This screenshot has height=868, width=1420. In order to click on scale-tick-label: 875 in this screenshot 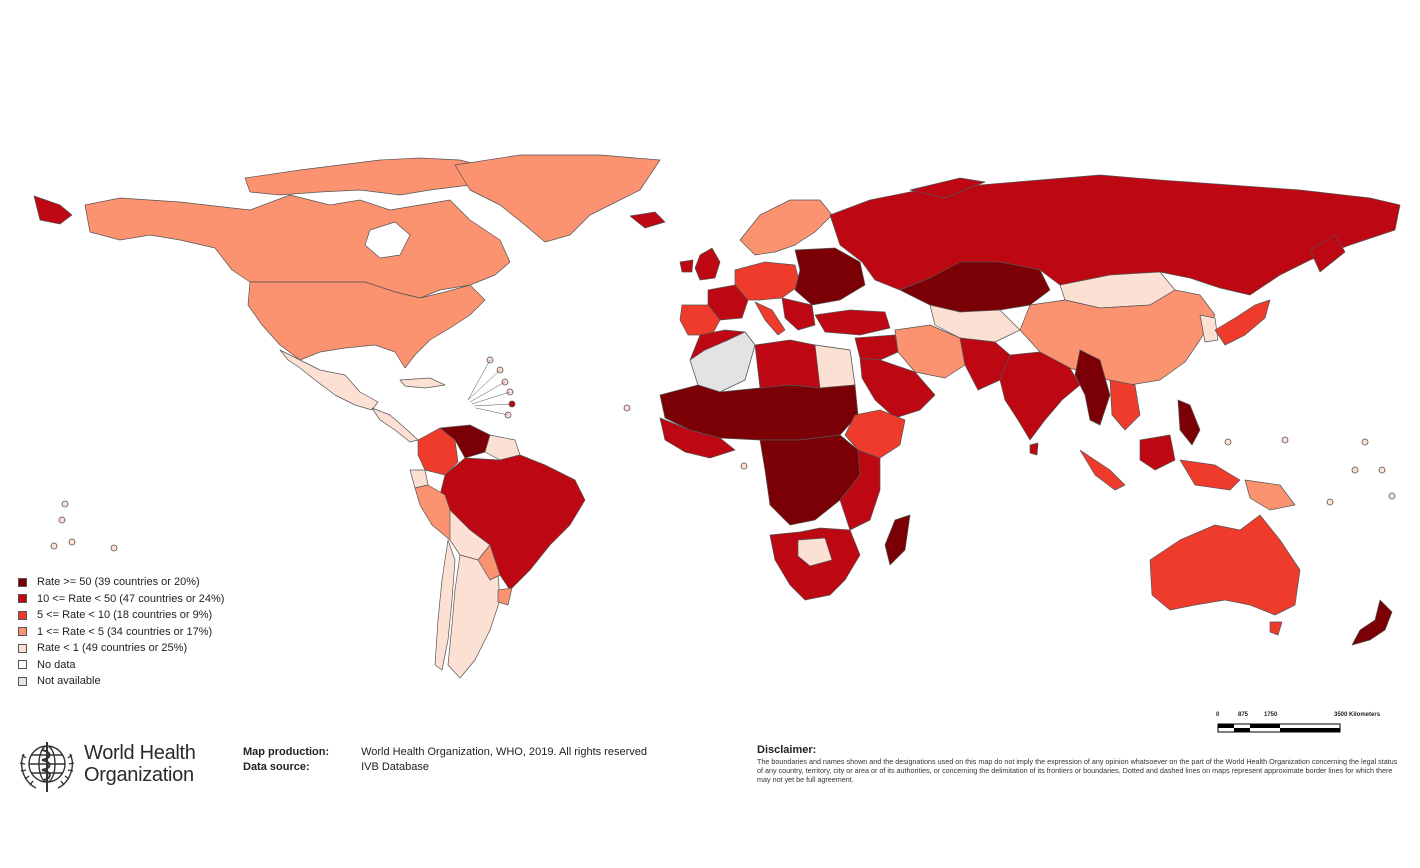, I will do `click(1243, 715)`.